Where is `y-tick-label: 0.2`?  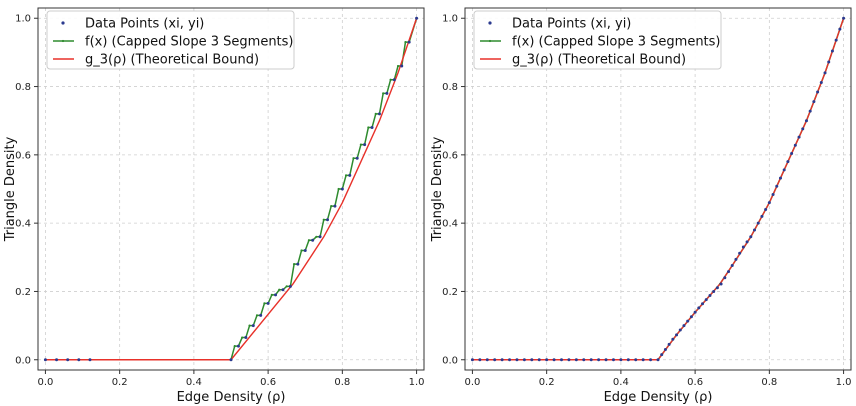
y-tick-label: 0.2 is located at coordinates (450, 292).